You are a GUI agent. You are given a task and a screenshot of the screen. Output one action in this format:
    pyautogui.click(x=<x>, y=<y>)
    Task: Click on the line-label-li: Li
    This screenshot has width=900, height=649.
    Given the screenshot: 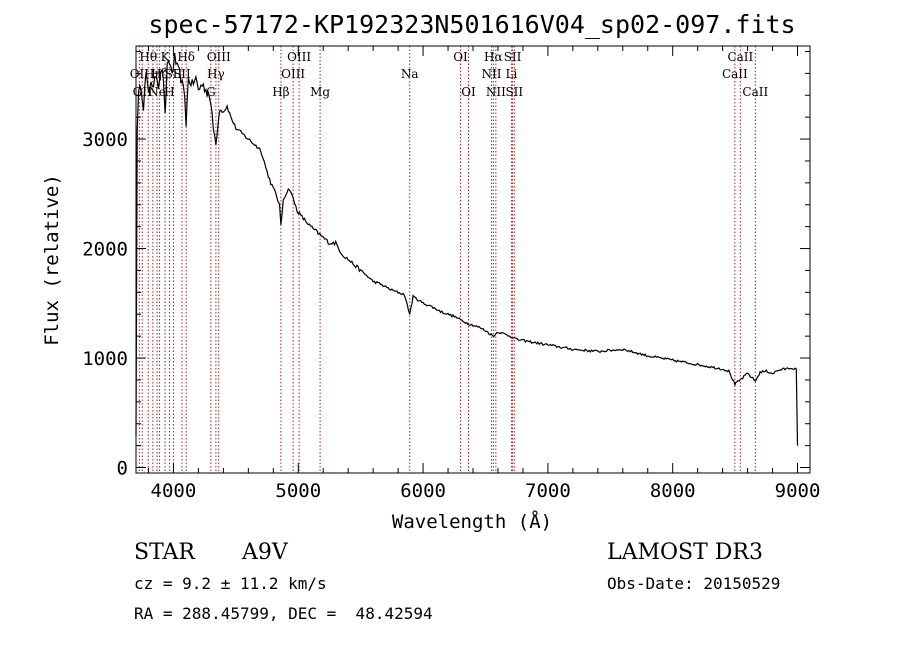 What is the action you would take?
    pyautogui.click(x=512, y=74)
    